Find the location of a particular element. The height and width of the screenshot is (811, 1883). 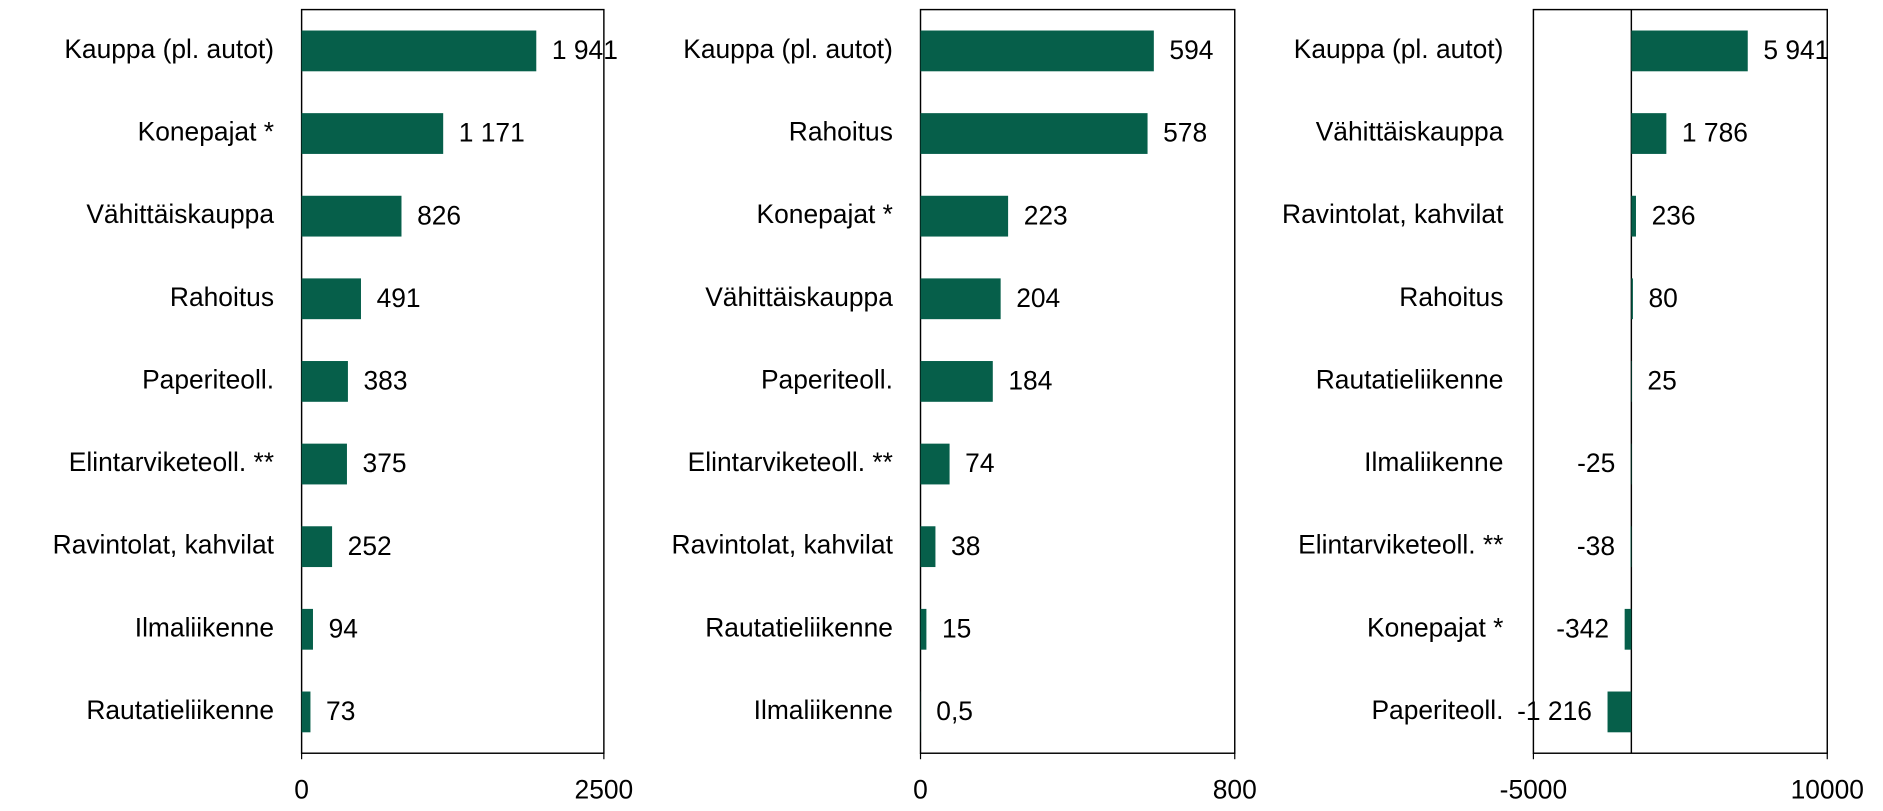

value-label: 80 is located at coordinates (1663, 298).